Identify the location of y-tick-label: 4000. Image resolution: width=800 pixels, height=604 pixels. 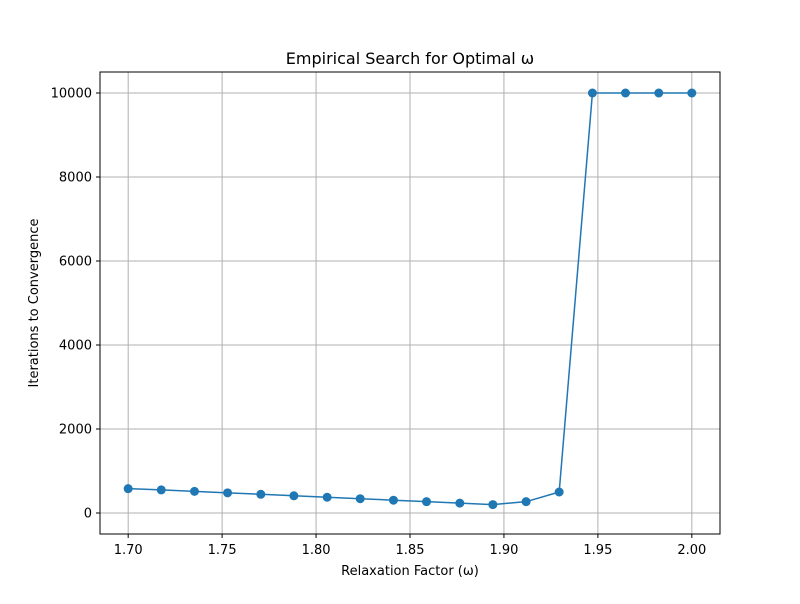
(75, 346).